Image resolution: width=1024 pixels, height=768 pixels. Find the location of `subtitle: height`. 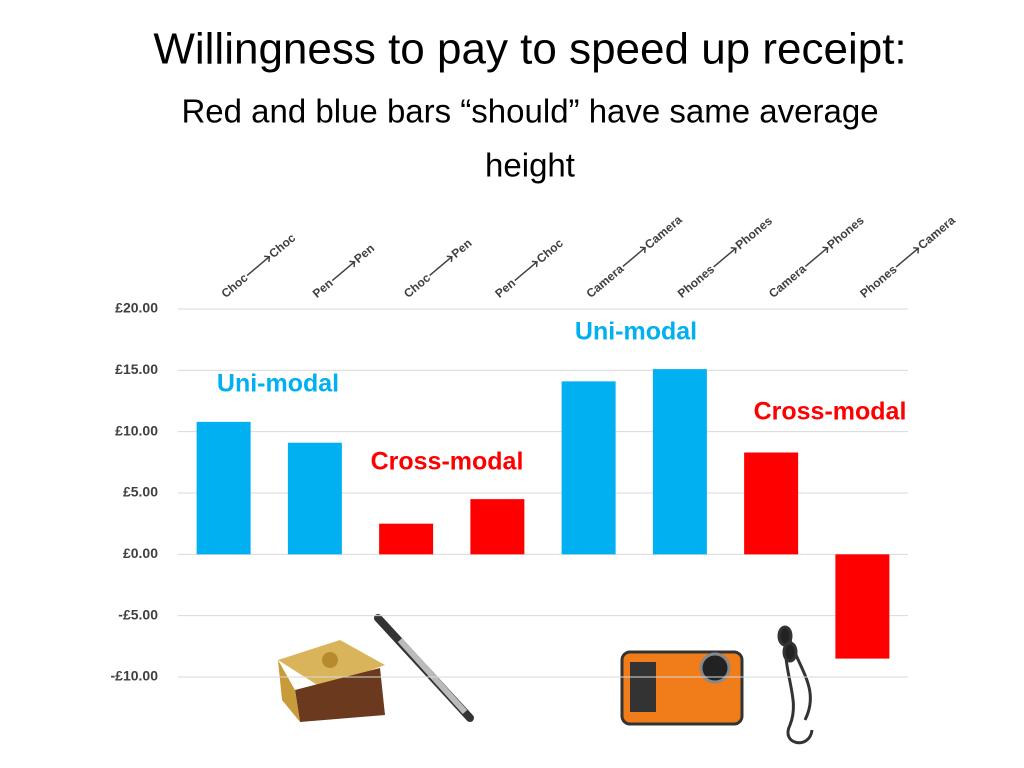

subtitle: height is located at coordinates (530, 165).